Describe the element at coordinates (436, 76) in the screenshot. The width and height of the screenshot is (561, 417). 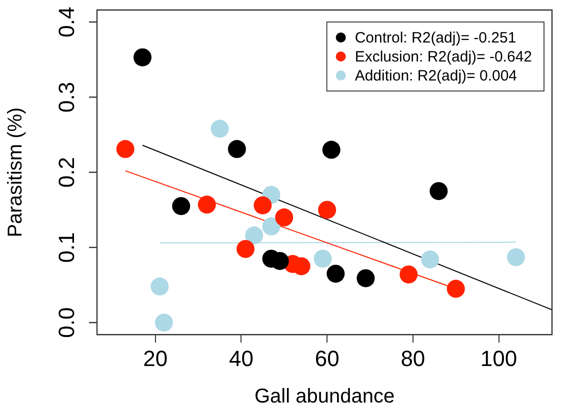
I see `legend-label: Addition: R2(adj)= 0.004` at that location.